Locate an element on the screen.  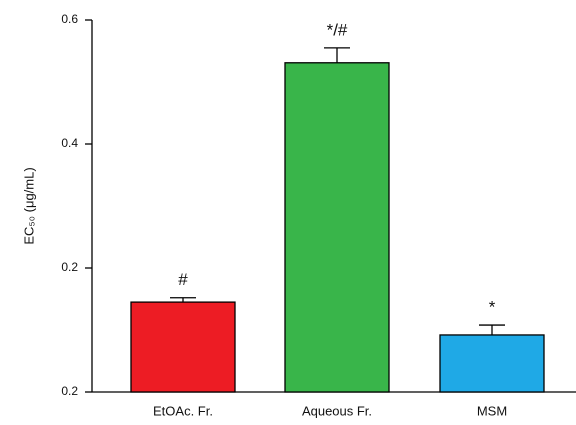
annotation: * is located at coordinates (492, 307).